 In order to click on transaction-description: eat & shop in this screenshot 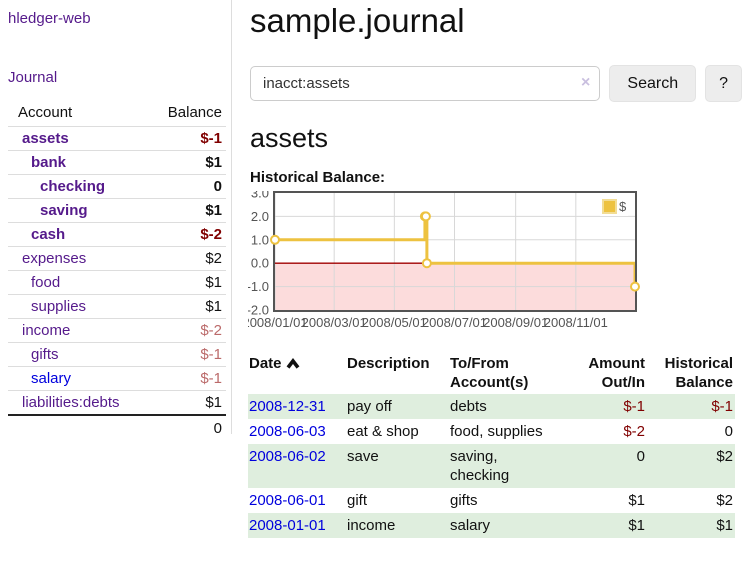, I will do `click(383, 431)`.